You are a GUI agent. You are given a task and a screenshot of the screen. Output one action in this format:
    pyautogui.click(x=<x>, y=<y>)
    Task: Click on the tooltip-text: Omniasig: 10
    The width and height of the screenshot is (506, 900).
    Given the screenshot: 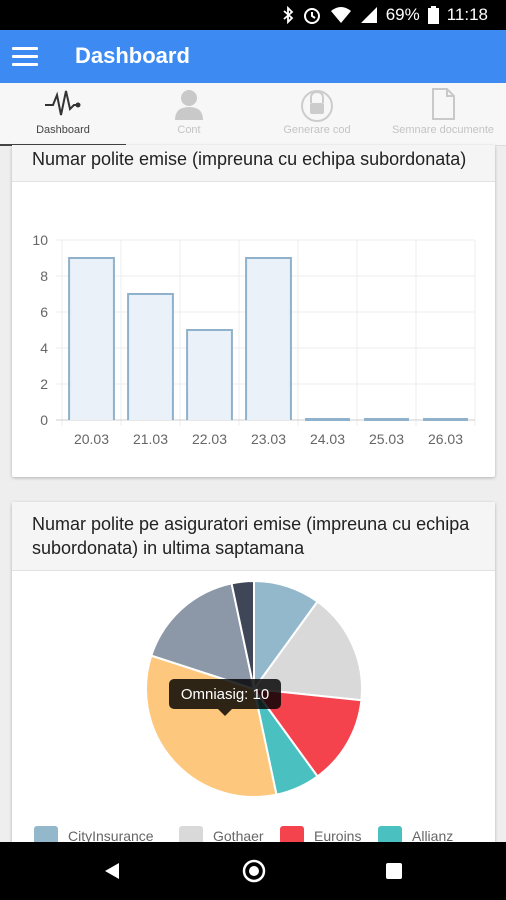 What is the action you would take?
    pyautogui.click(x=225, y=694)
    